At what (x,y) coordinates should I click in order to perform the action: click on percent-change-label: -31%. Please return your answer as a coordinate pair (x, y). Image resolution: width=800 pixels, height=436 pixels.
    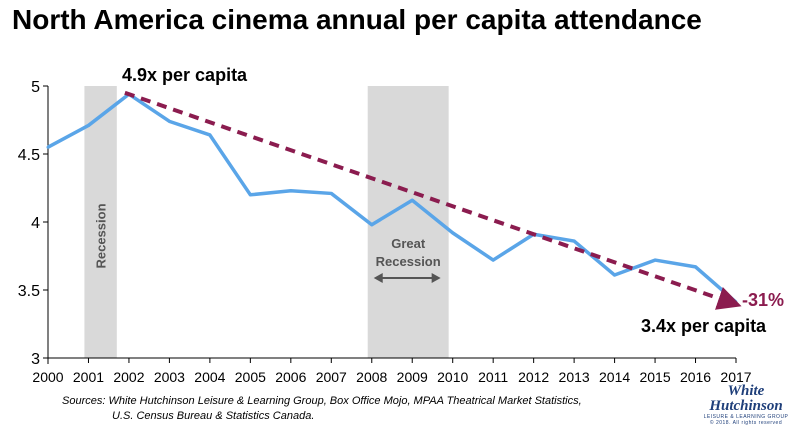
    Looking at the image, I should click on (763, 300).